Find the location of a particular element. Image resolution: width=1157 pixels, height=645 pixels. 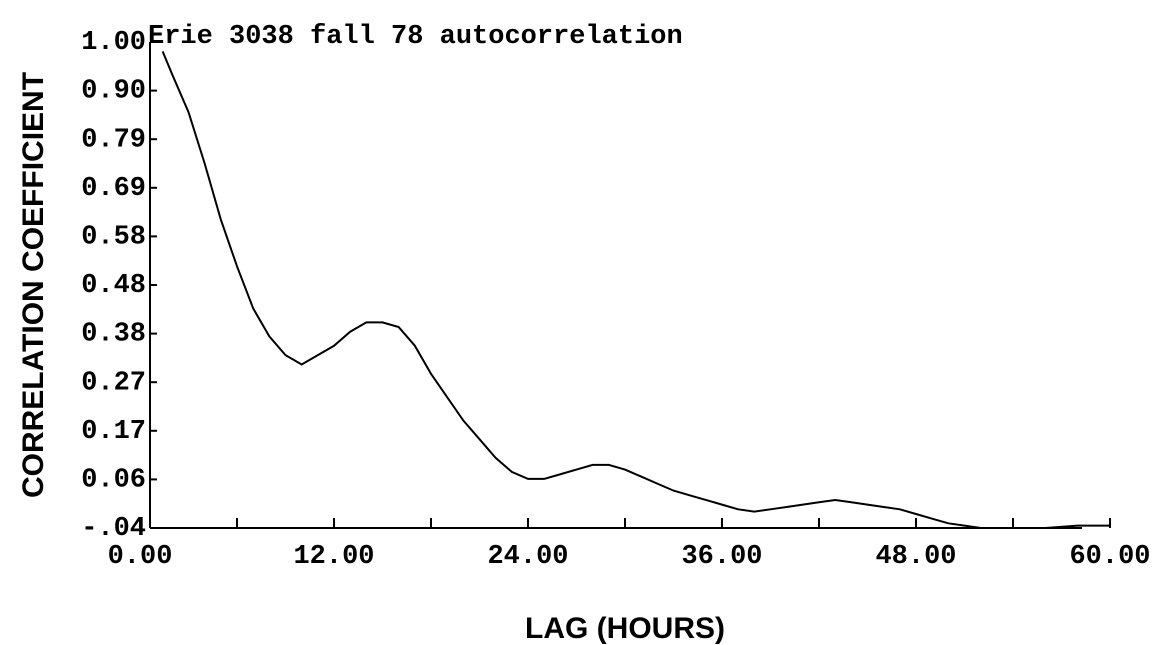

y-tick-label: 0.17 is located at coordinates (113, 432).